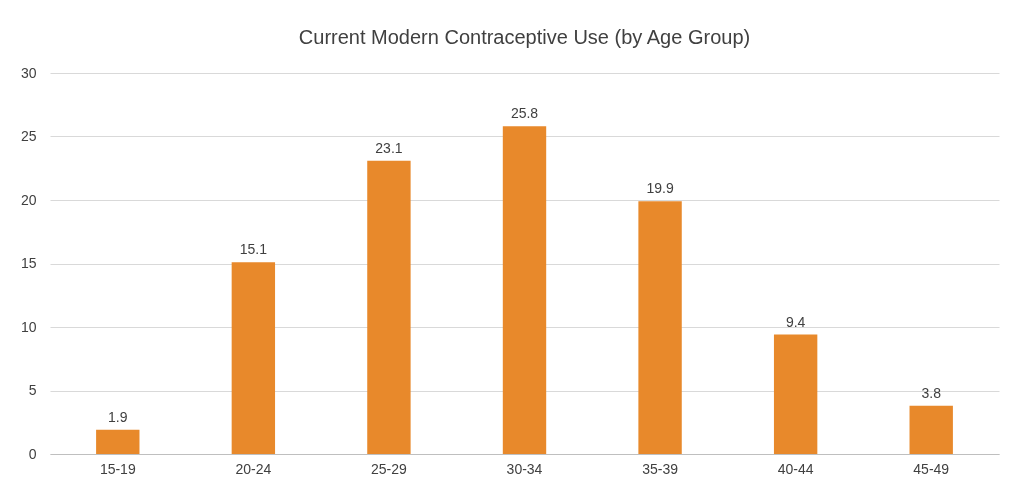 This screenshot has height=490, width=1017. What do you see at coordinates (795, 321) in the screenshot?
I see `data-label: 9.4` at bounding box center [795, 321].